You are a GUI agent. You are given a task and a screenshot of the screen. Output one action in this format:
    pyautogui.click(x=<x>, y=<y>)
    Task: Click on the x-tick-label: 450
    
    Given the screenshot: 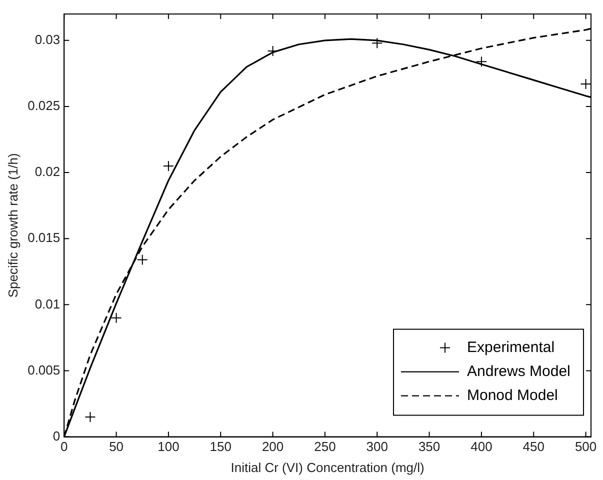 What is the action you would take?
    pyautogui.click(x=533, y=446)
    